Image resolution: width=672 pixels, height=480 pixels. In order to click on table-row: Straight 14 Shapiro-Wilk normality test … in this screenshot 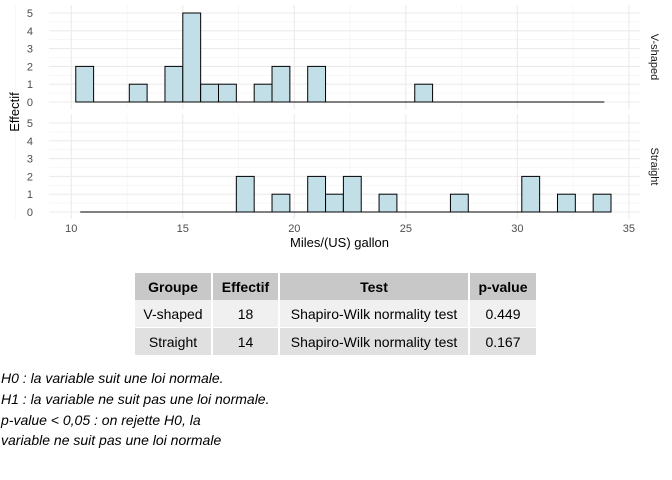, I will do `click(335, 341)`.